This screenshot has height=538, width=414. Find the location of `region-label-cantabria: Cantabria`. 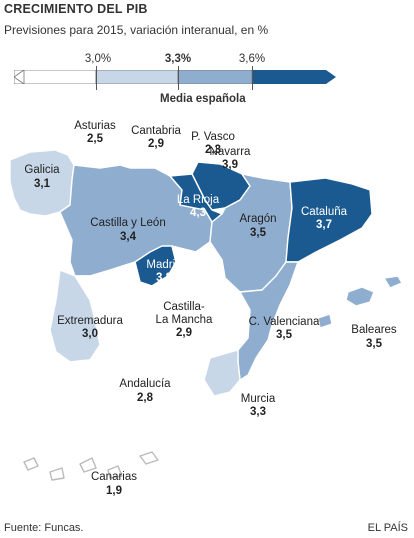

region-label-cantabria: Cantabria is located at coordinates (156, 131).